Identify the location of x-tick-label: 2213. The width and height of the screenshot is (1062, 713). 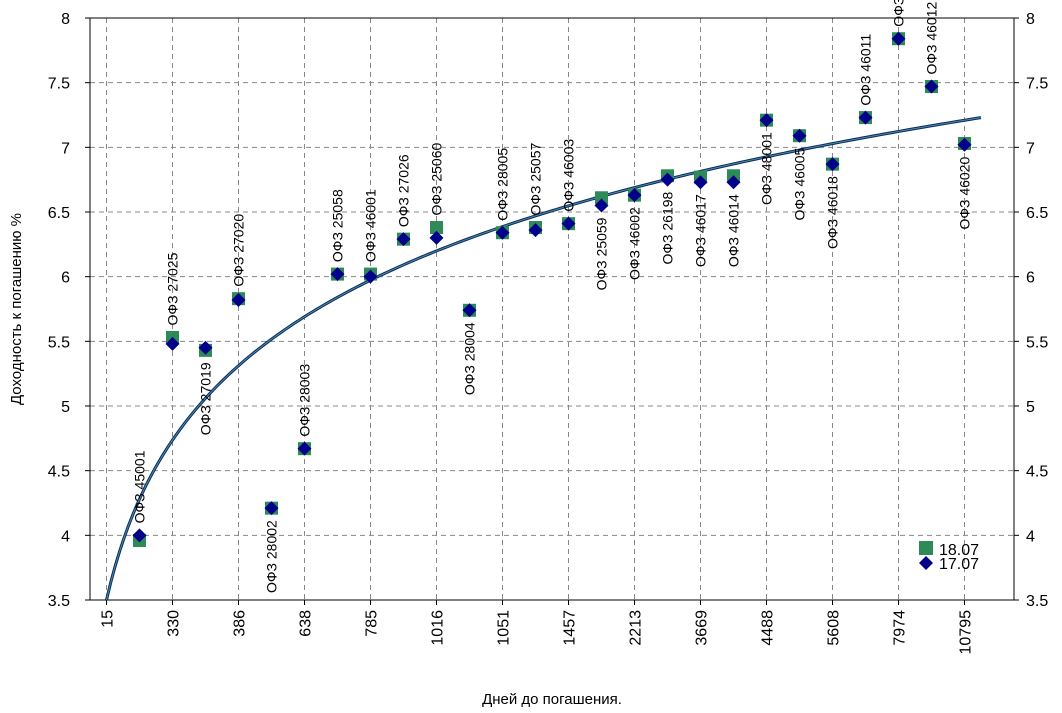
(636, 628).